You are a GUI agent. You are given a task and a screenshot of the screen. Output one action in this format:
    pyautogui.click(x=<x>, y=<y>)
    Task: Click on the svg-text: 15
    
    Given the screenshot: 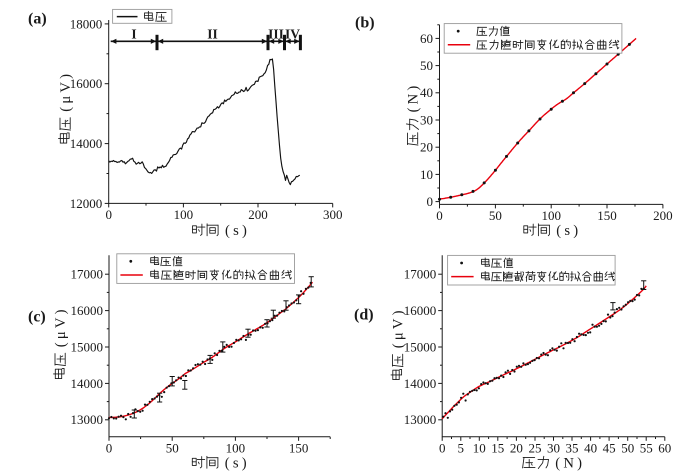 What is the action you would take?
    pyautogui.click(x=497, y=447)
    